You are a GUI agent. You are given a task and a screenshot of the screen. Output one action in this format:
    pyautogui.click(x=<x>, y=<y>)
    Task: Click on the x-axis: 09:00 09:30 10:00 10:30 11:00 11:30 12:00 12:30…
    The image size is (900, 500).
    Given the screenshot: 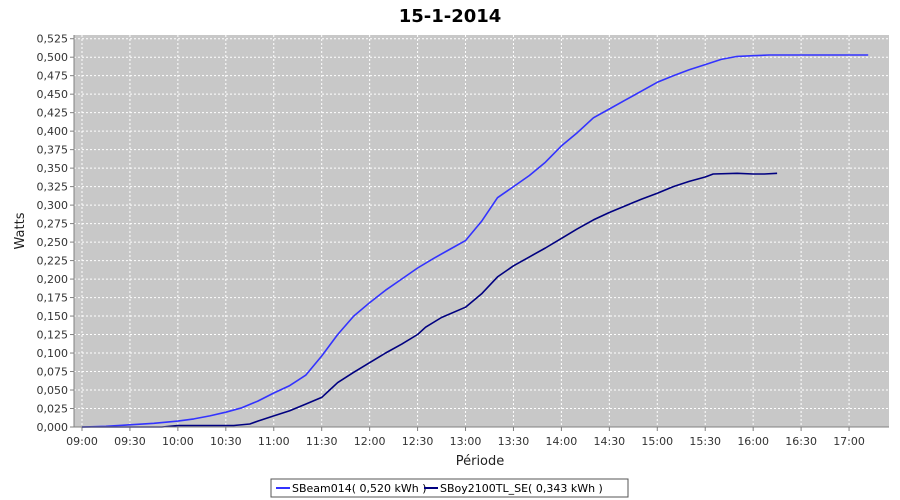 What is the action you would take?
    pyautogui.click(x=465, y=437)
    